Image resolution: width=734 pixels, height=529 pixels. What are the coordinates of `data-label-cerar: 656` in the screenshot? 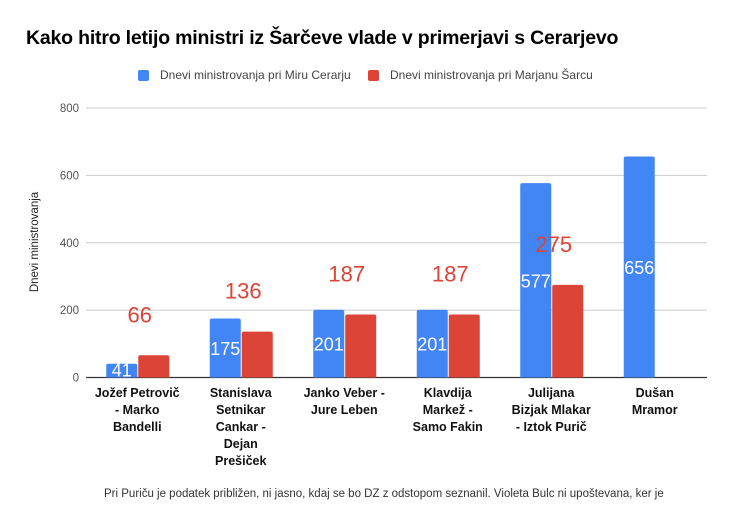 It's located at (639, 268).